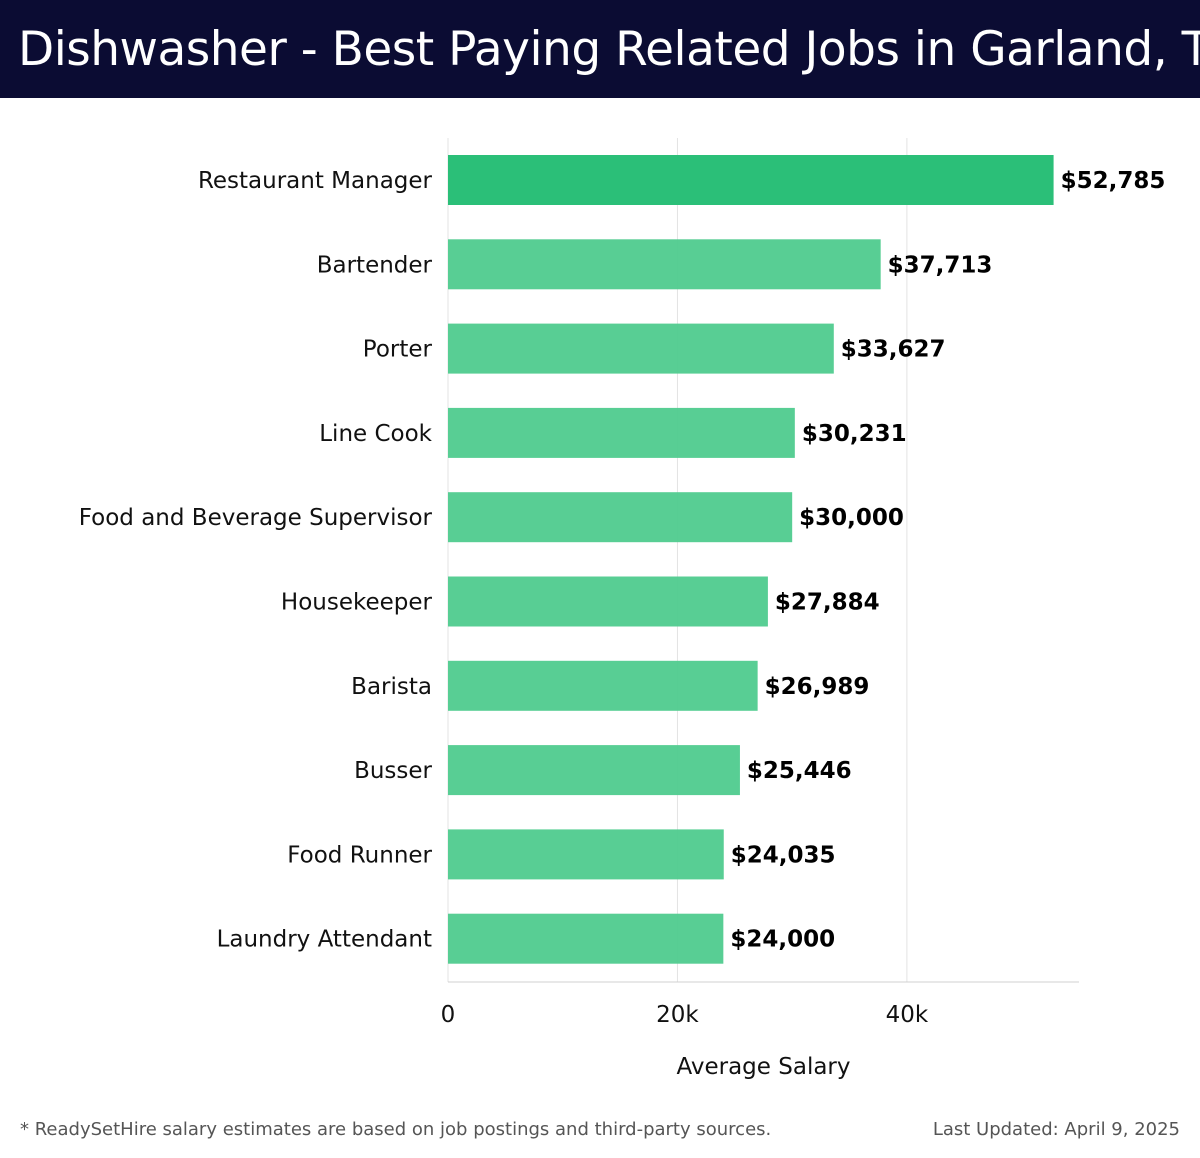  I want to click on value-label-4: $30,000, so click(851, 518).